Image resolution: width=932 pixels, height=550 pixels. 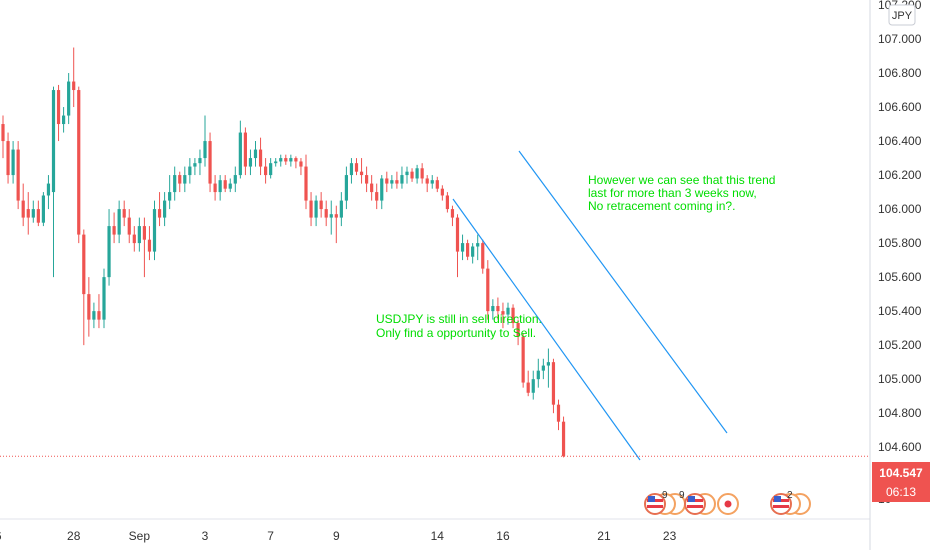 I want to click on event-marker-1: 9, so click(x=665, y=502).